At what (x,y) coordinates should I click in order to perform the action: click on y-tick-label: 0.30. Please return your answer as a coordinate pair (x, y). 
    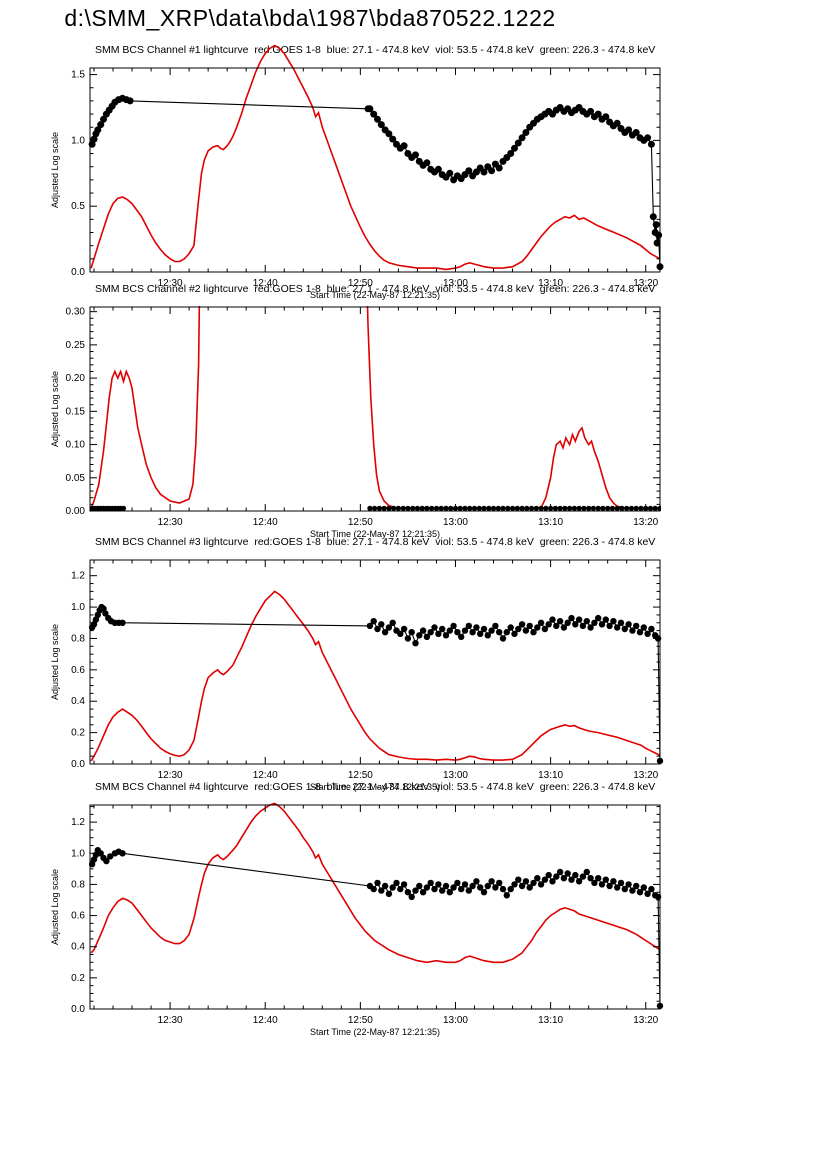
    Looking at the image, I should click on (76, 312).